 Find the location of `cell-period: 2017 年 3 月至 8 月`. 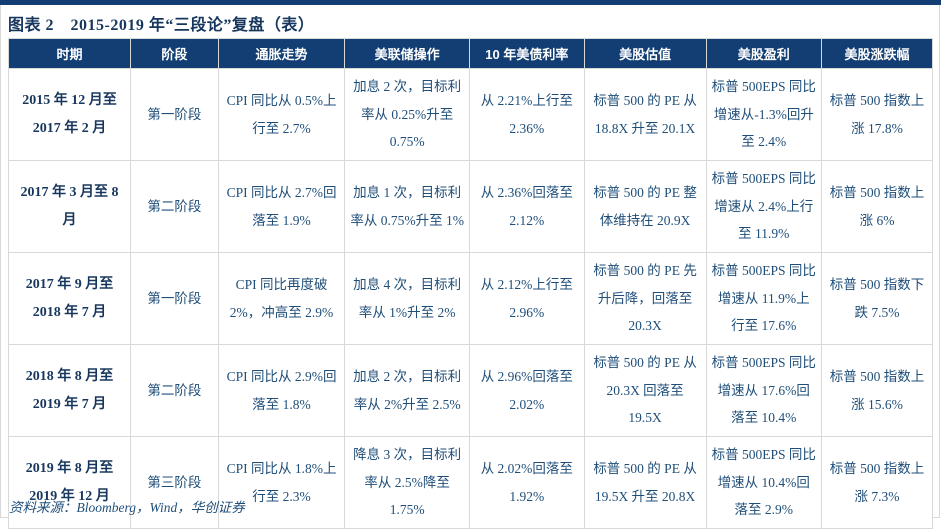

cell-period: 2017 年 3 月至 8 月 is located at coordinates (69, 207).